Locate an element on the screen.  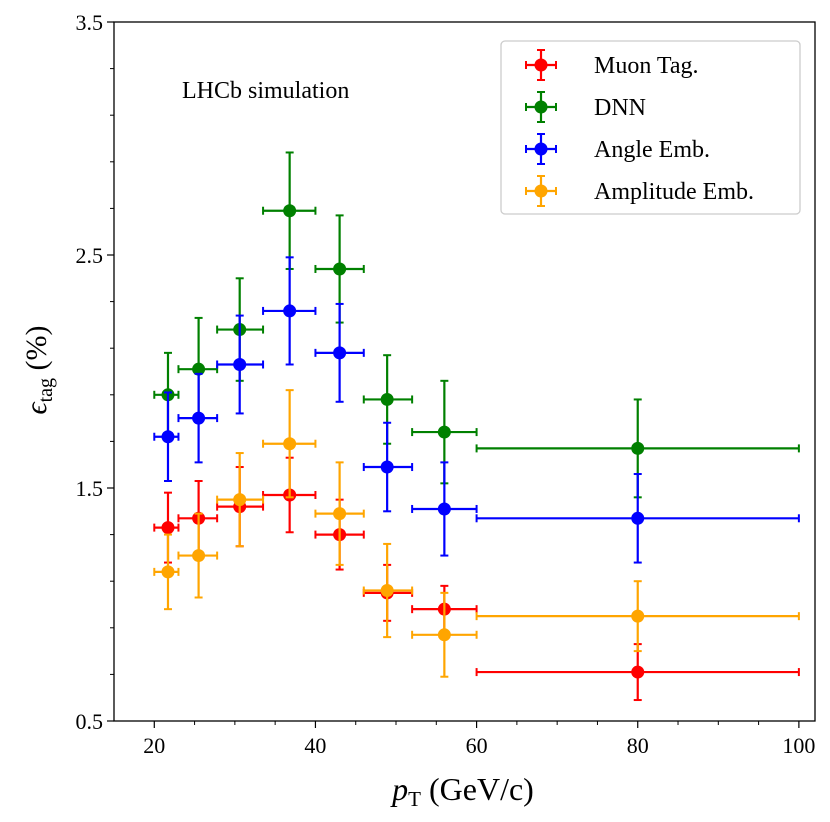
x-axis-label-symbol: p is located at coordinates (399, 789).